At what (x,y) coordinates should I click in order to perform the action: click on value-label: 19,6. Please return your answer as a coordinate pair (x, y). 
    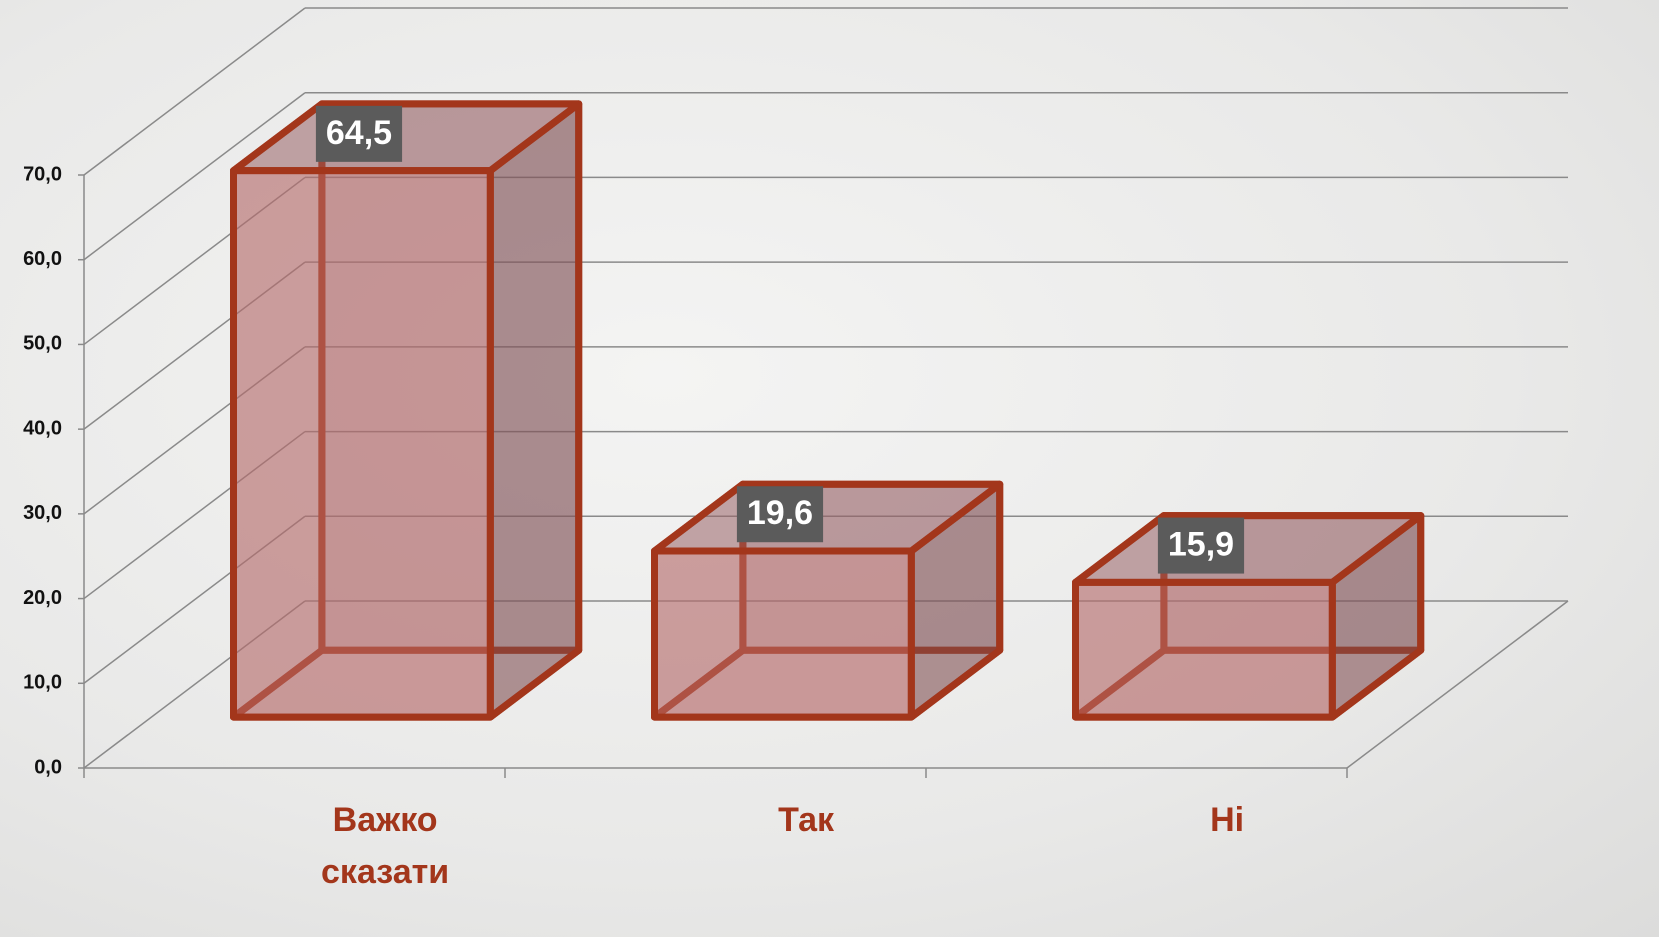
    Looking at the image, I should click on (780, 514).